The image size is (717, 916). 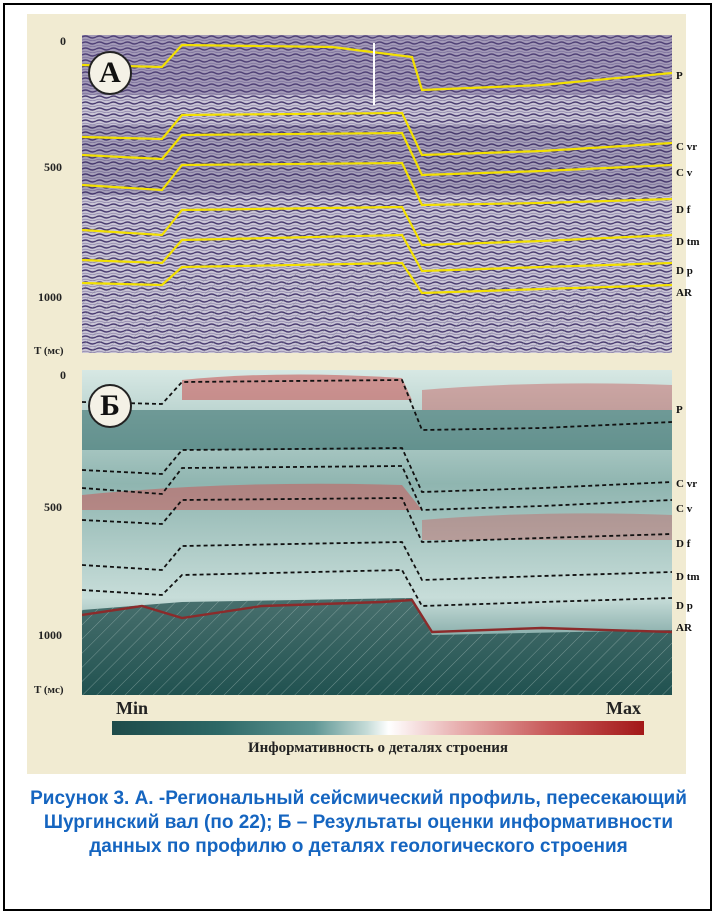 I want to click on panel-a-axis-label: T (мс), so click(x=49, y=351).